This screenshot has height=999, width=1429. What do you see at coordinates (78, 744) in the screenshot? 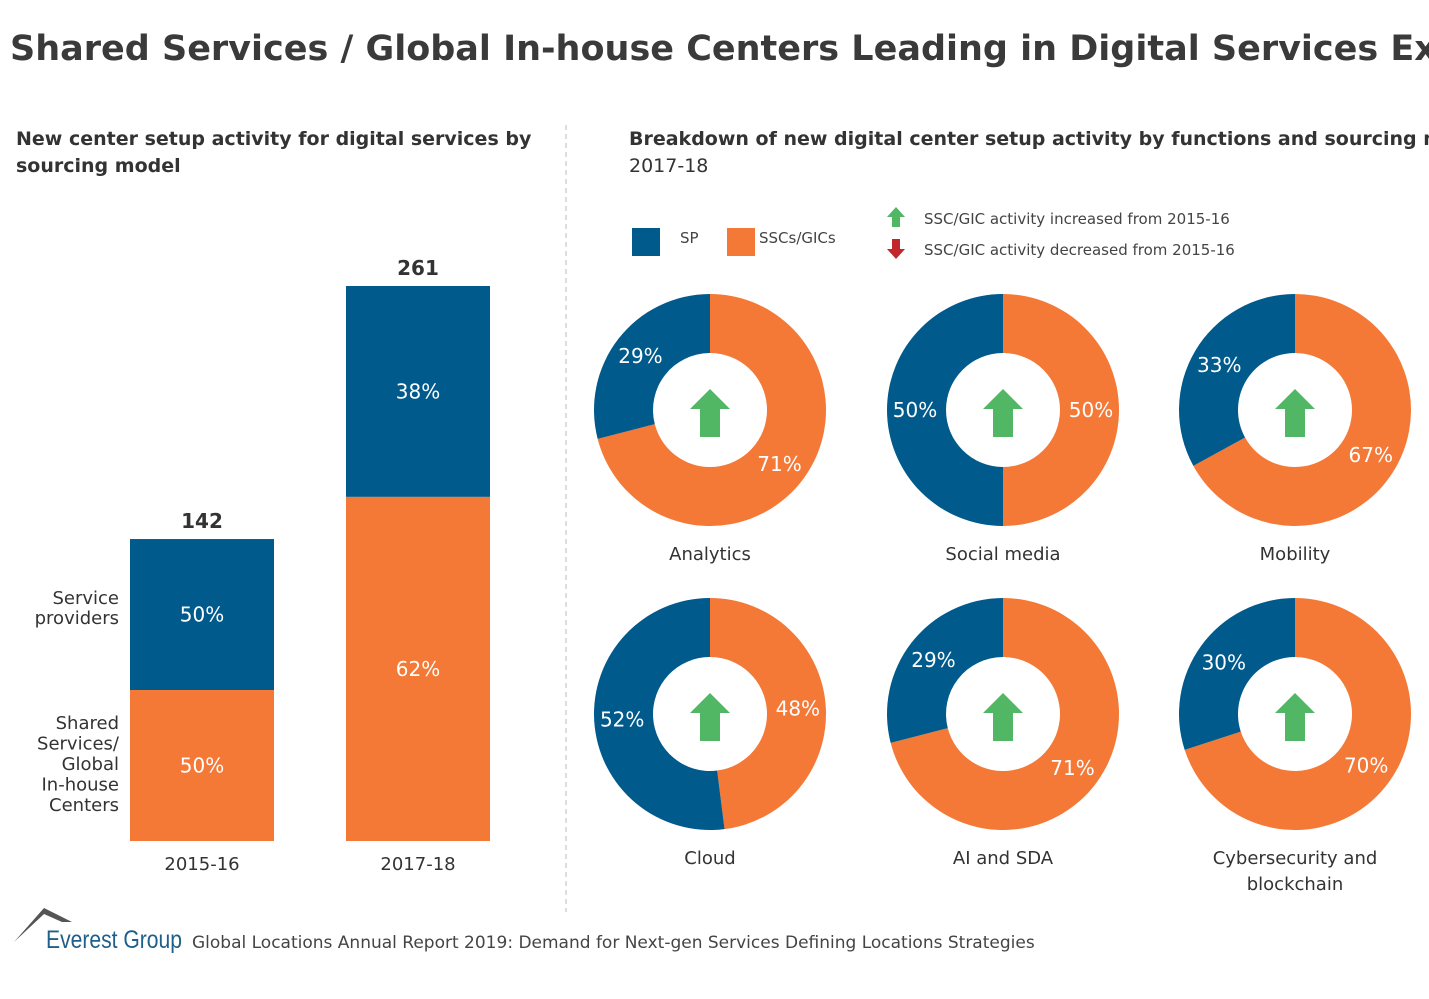
I see `row-label-ssc: Services/` at bounding box center [78, 744].